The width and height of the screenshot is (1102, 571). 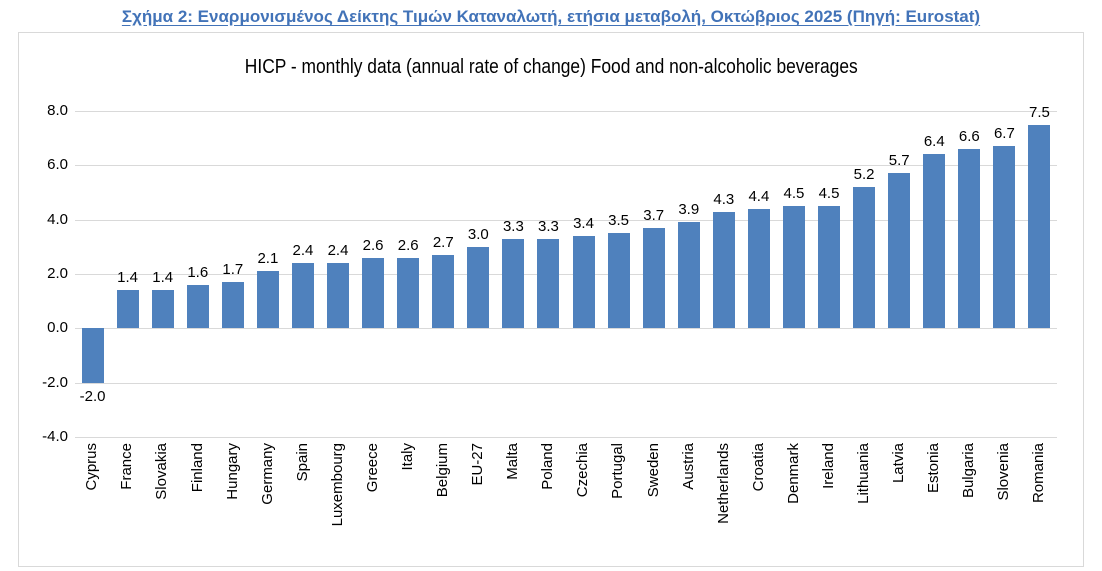 I want to click on x-category-label: Lithuania, so click(x=863, y=473).